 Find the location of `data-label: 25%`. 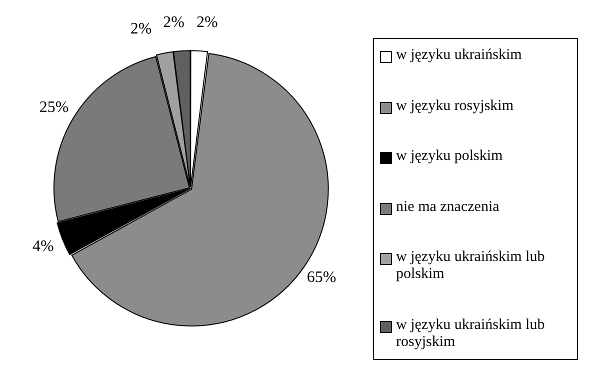

data-label: 25% is located at coordinates (54, 107).